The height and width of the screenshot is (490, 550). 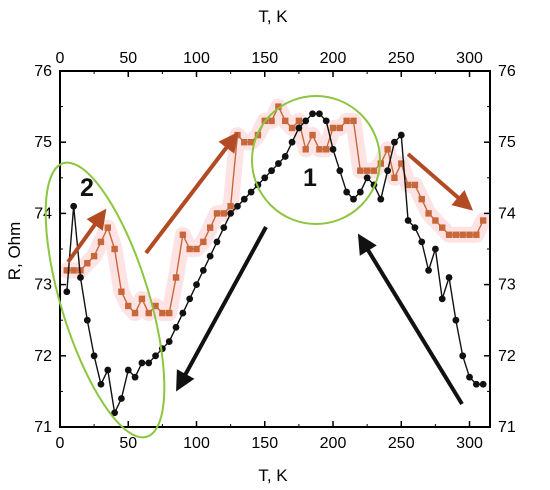 What do you see at coordinates (310, 178) in the screenshot?
I see `region-label-1: 1` at bounding box center [310, 178].